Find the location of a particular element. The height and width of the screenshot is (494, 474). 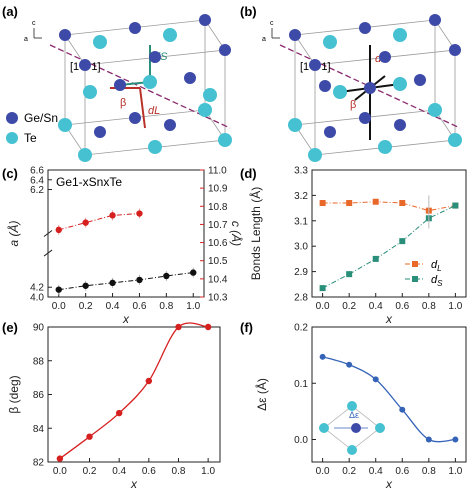

svg-text: a is located at coordinates (26, 39).